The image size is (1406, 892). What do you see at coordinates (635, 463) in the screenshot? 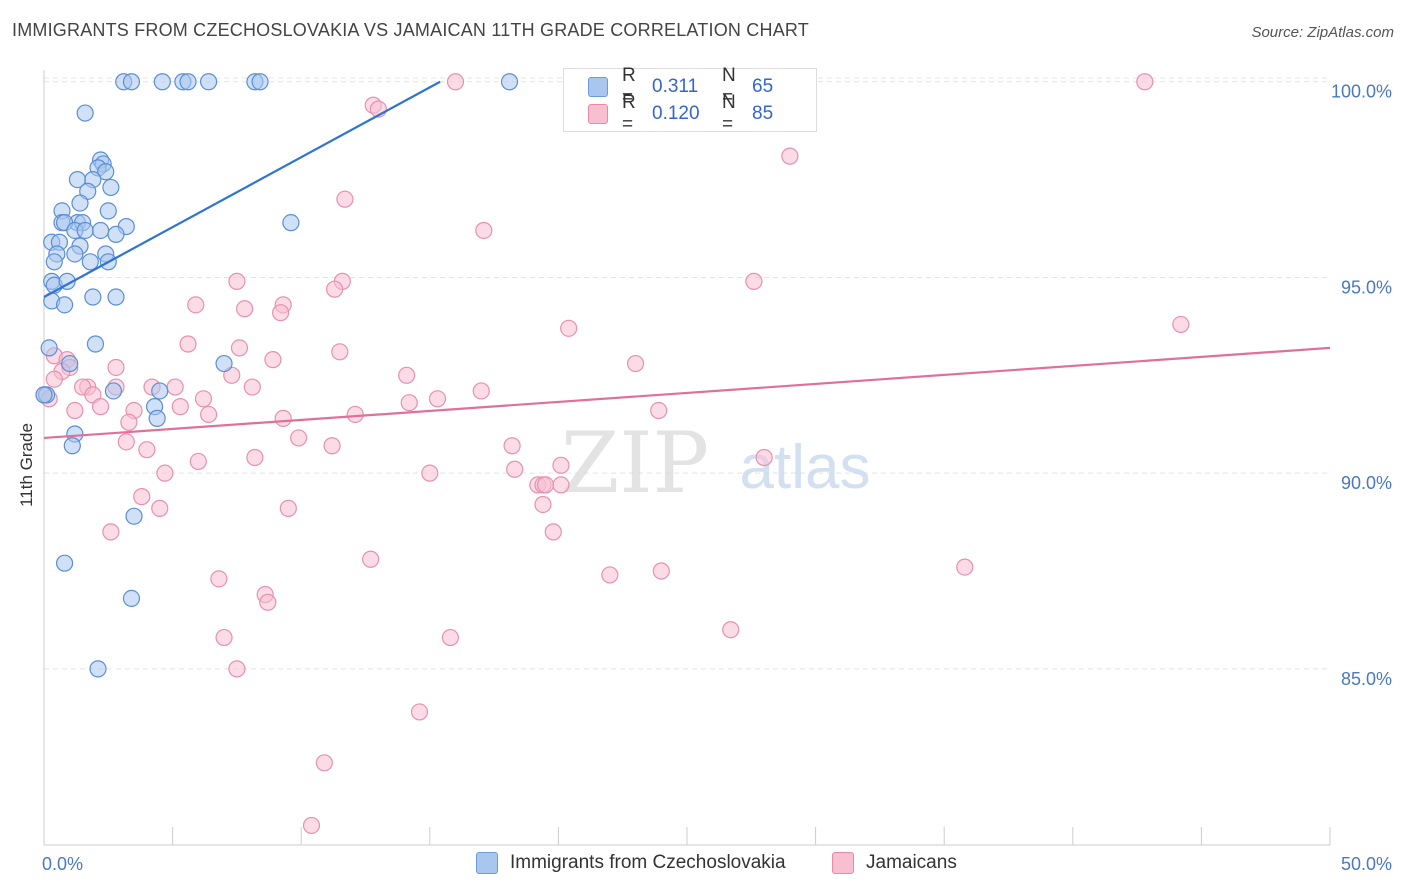
I see `watermark-zip: ZIP` at bounding box center [635, 463].